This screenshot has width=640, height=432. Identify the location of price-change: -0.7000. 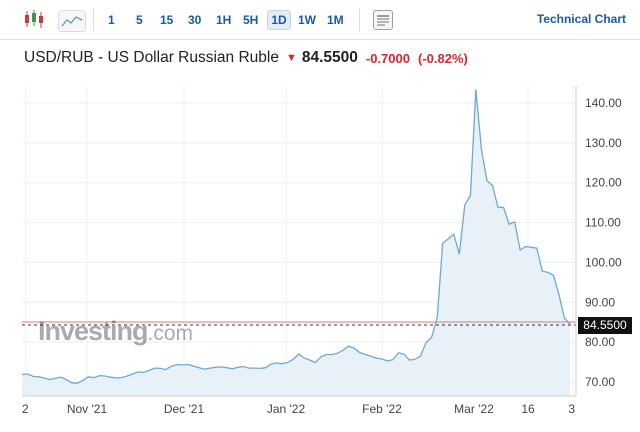
(387, 58).